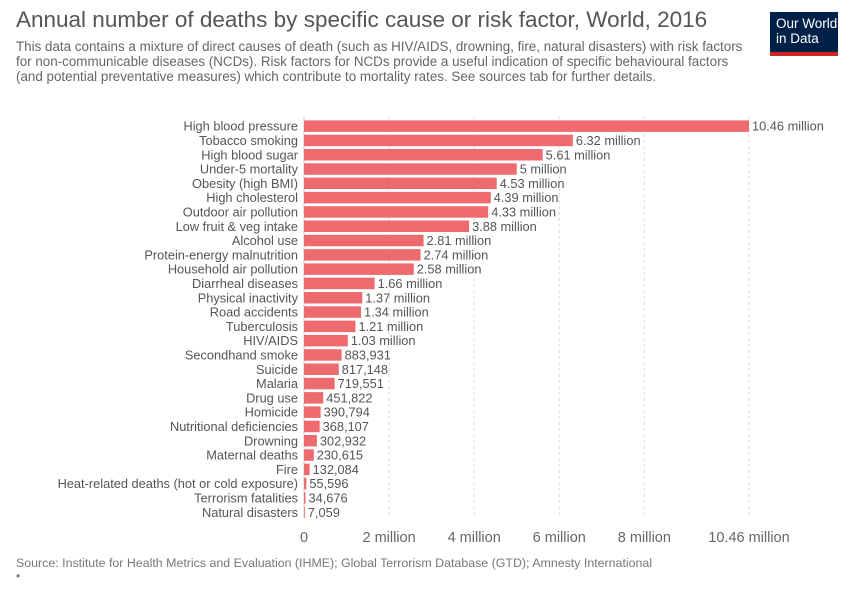 The width and height of the screenshot is (850, 600). Describe the element at coordinates (237, 226) in the screenshot. I see `category-label: Low fruit & veg intake` at that location.